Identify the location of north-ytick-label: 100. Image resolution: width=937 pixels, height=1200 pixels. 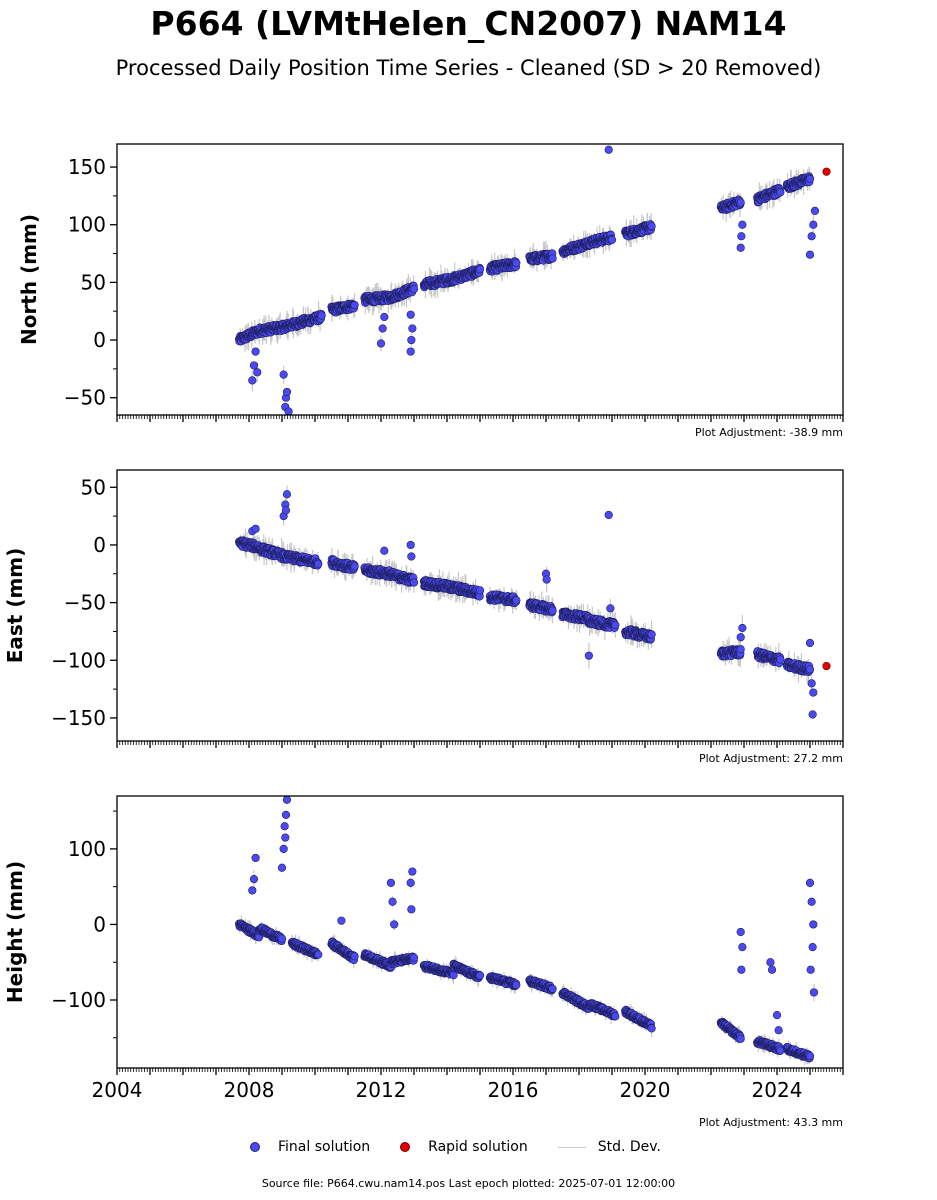
(87, 225).